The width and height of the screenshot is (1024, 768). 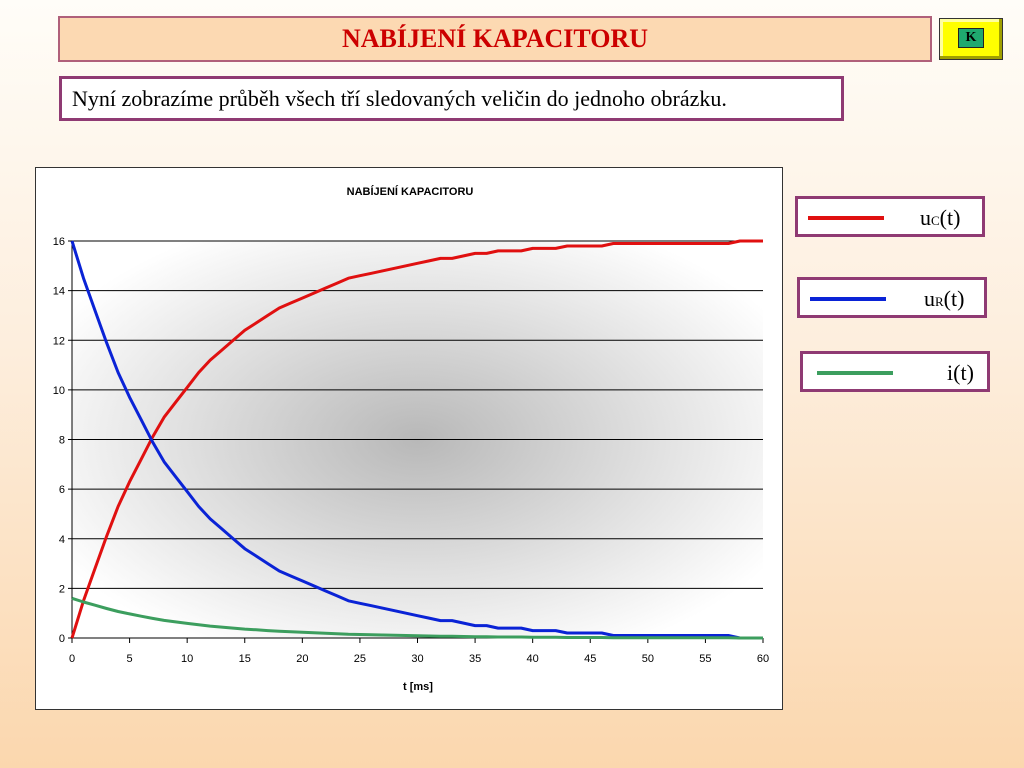 I want to click on y-tick-label: 4, so click(x=62, y=540).